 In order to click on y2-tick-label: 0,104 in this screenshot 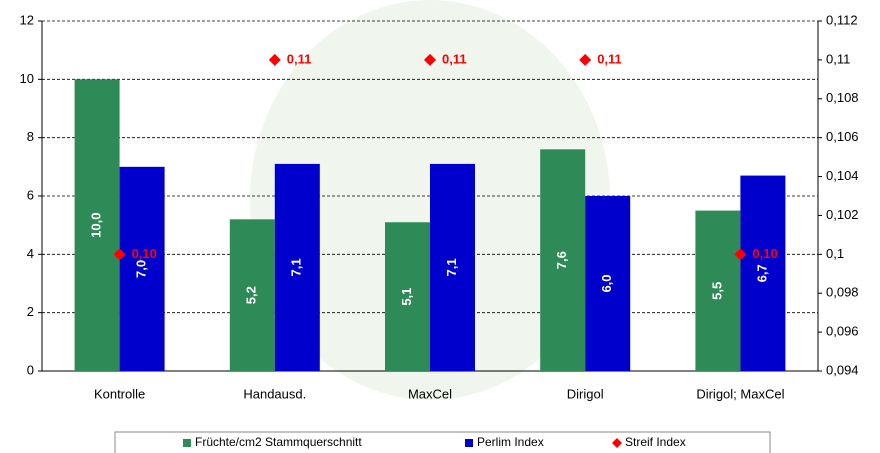, I will do `click(842, 175)`.